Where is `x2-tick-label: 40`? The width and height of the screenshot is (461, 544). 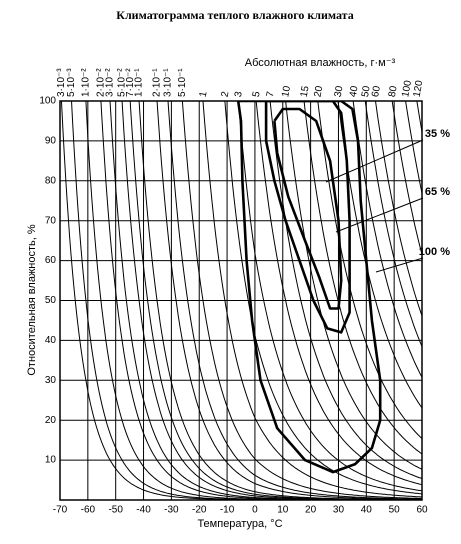
x2-tick-label: 40 is located at coordinates (354, 91).